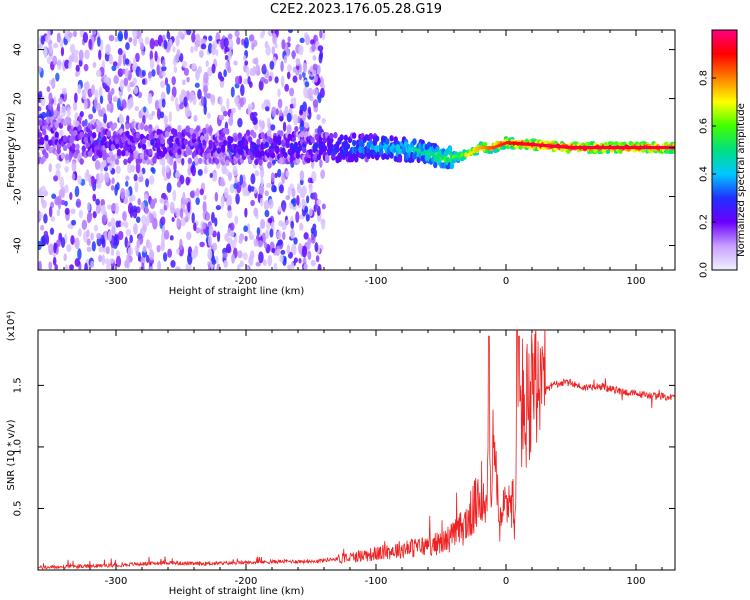 The width and height of the screenshot is (750, 600). Describe the element at coordinates (376, 581) in the screenshot. I see `snr-x-tick-label: -100` at that location.